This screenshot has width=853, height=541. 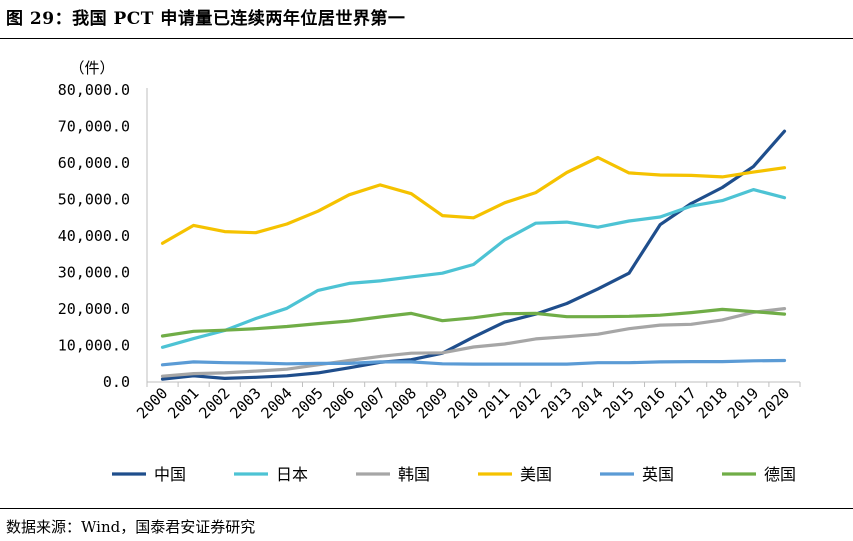 What do you see at coordinates (170, 474) in the screenshot?
I see `legend-label: 中国` at bounding box center [170, 474].